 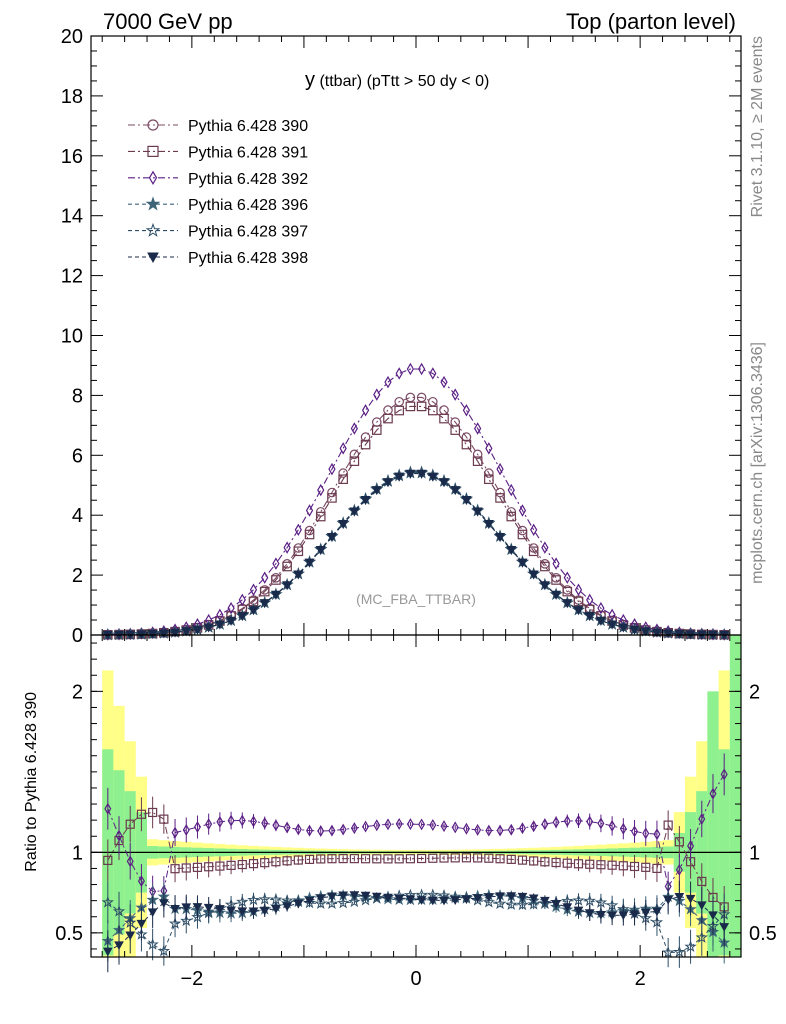 I want to click on y-tick-label: 2, so click(x=77, y=576).